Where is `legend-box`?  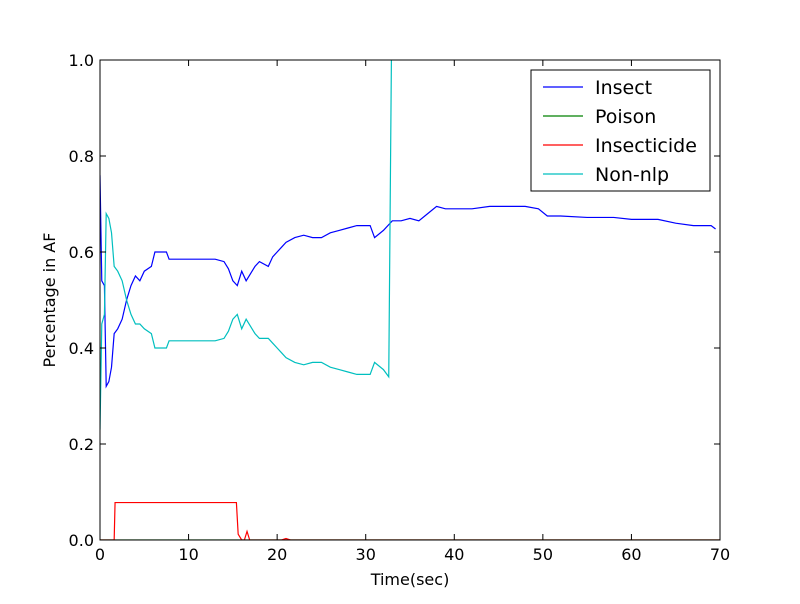 legend-box is located at coordinates (620, 130).